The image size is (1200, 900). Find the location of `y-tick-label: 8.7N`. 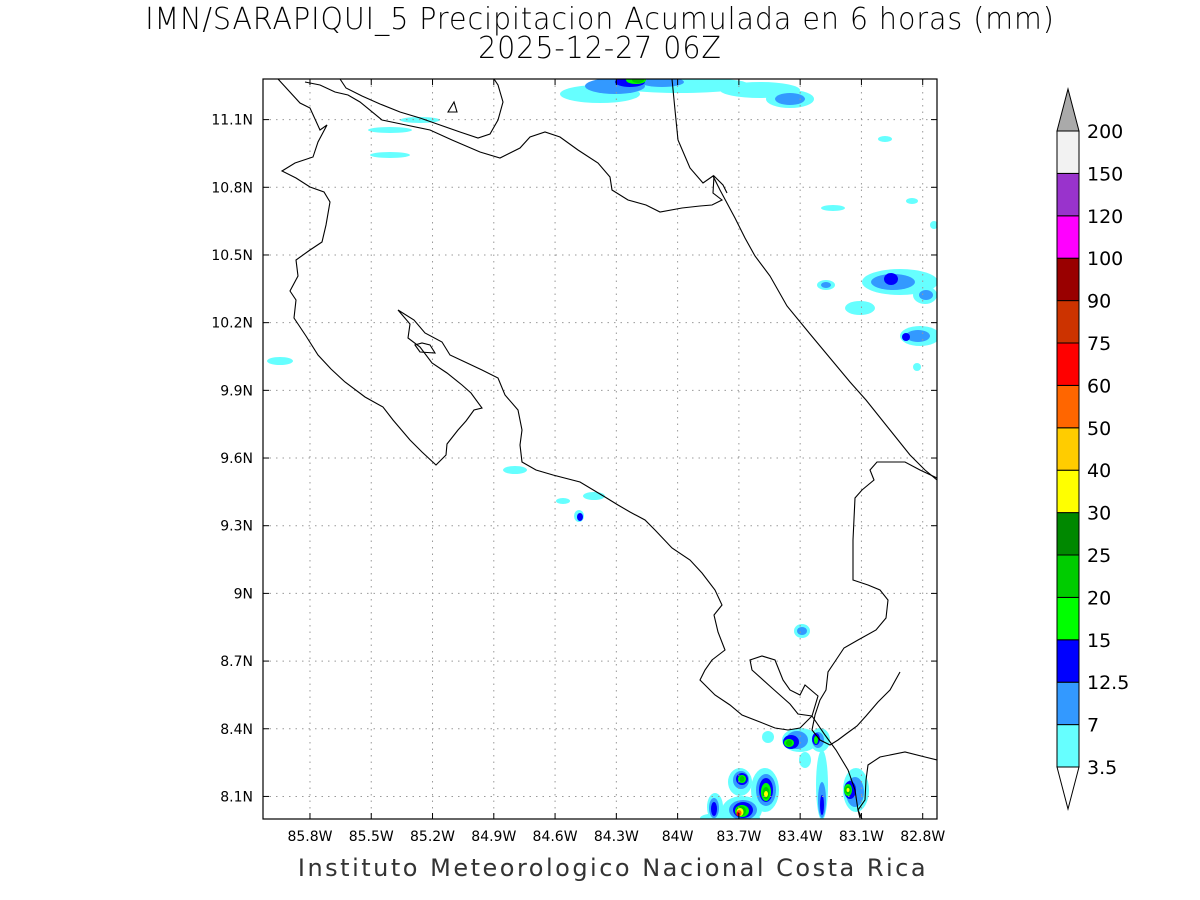

y-tick-label: 8.7N is located at coordinates (236, 662).